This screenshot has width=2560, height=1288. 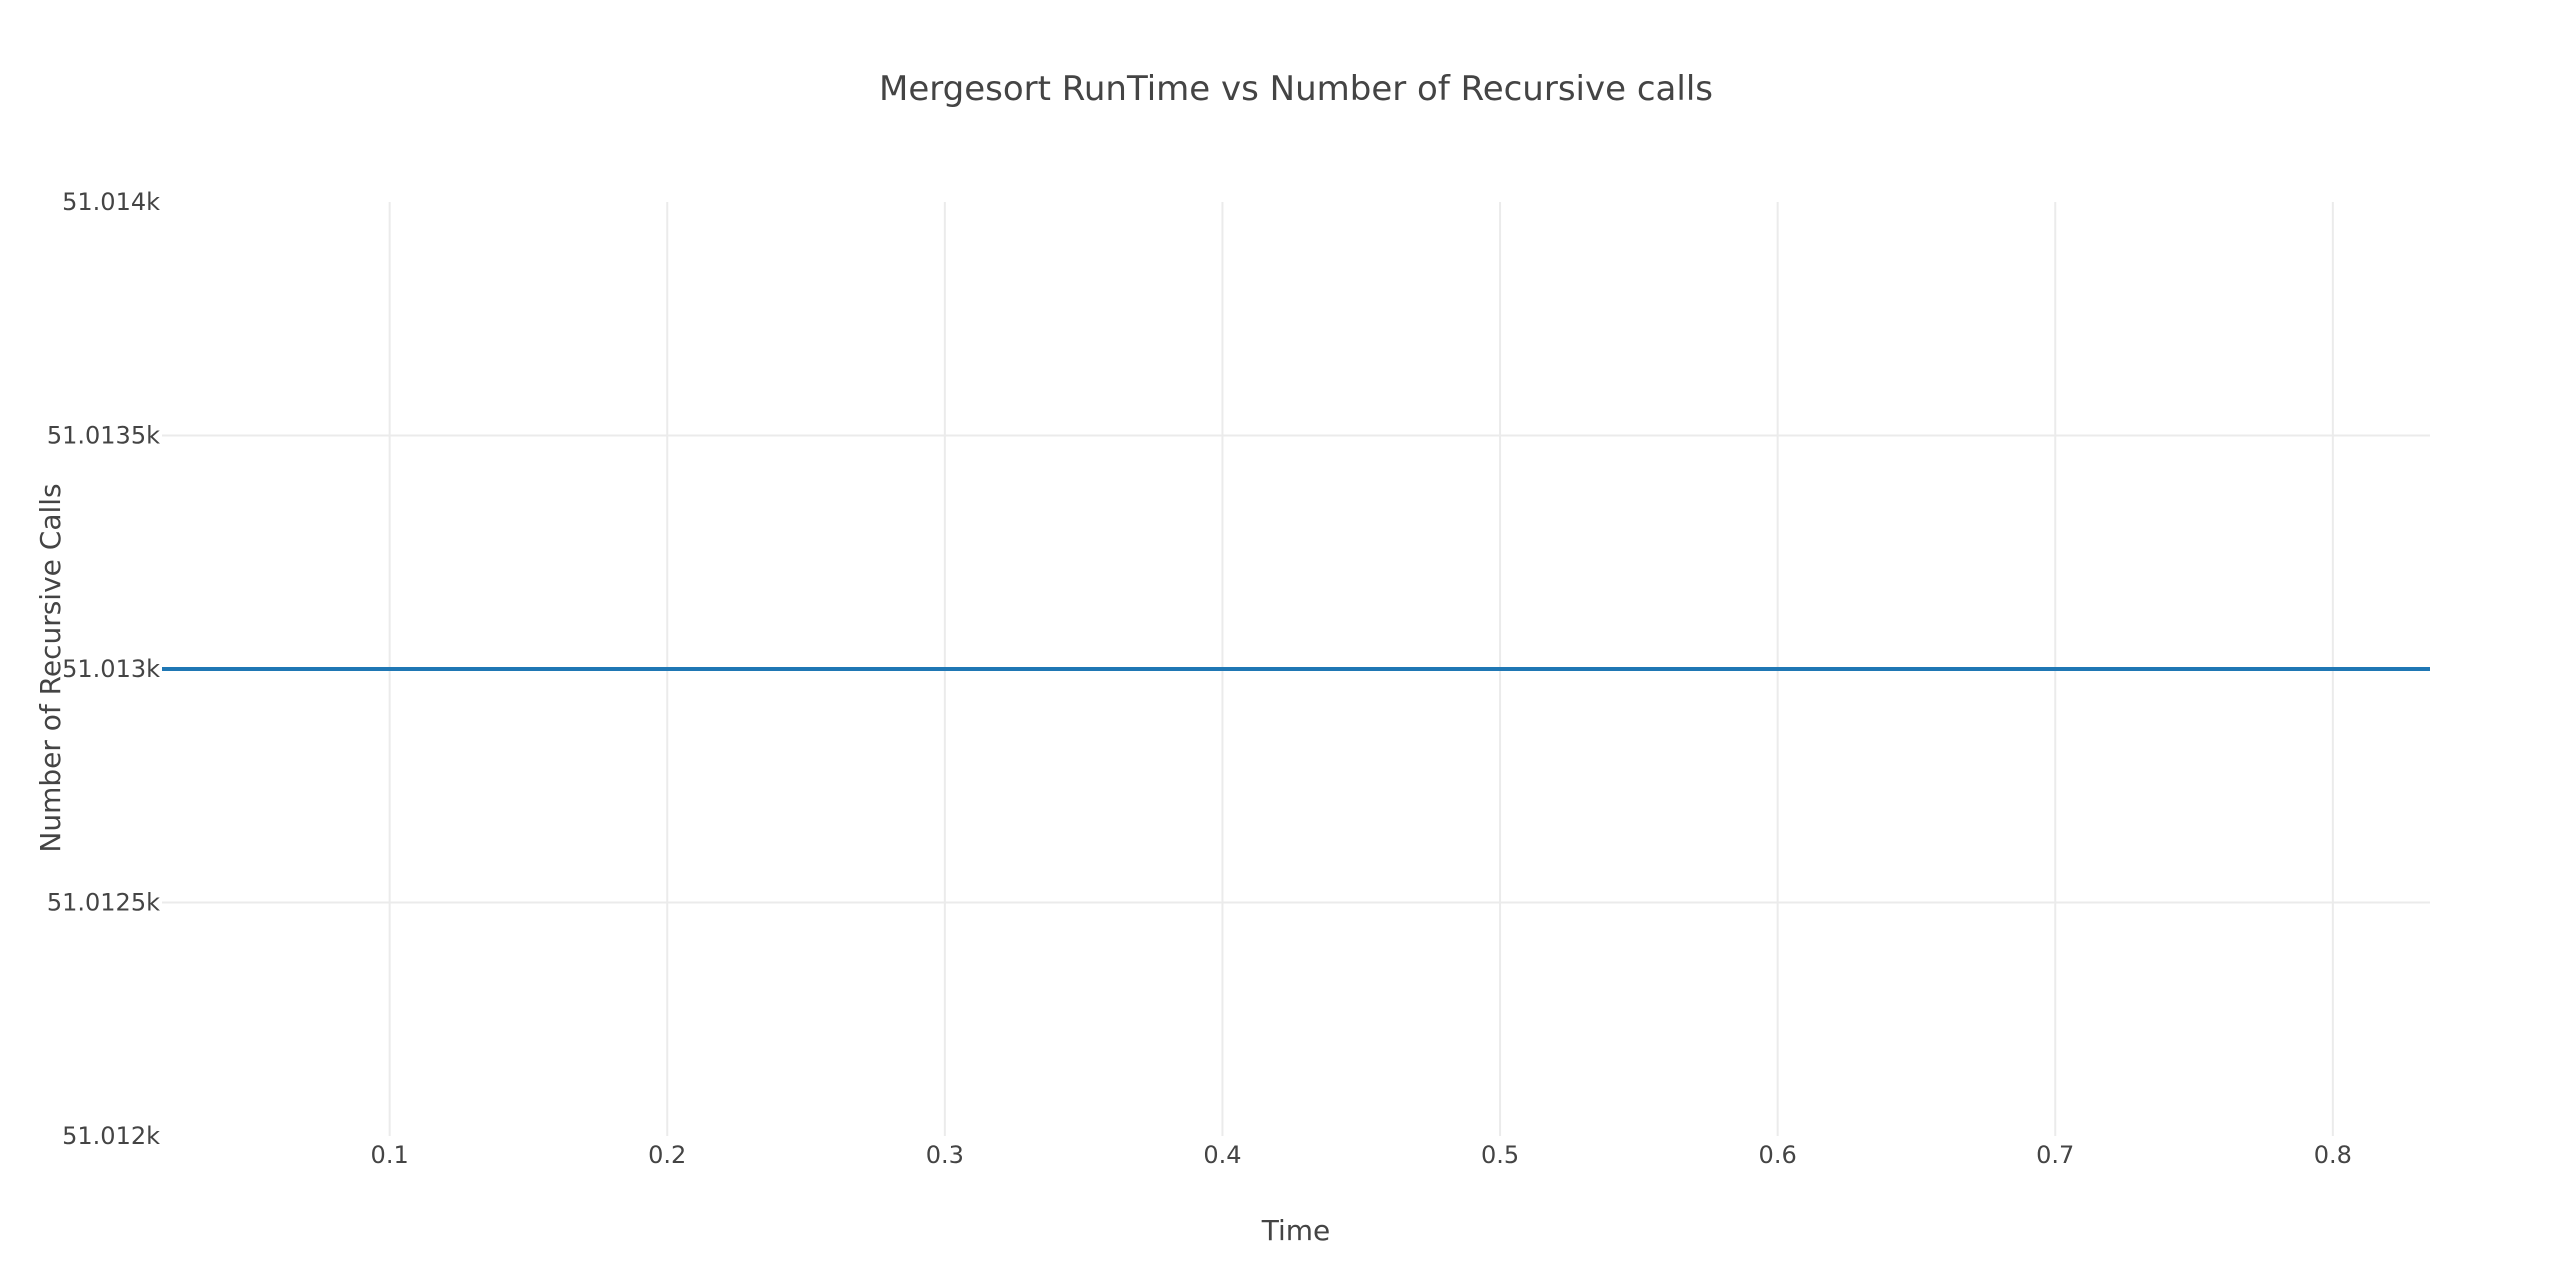 What do you see at coordinates (1222, 1155) in the screenshot?
I see `x-tick-label: 0.4` at bounding box center [1222, 1155].